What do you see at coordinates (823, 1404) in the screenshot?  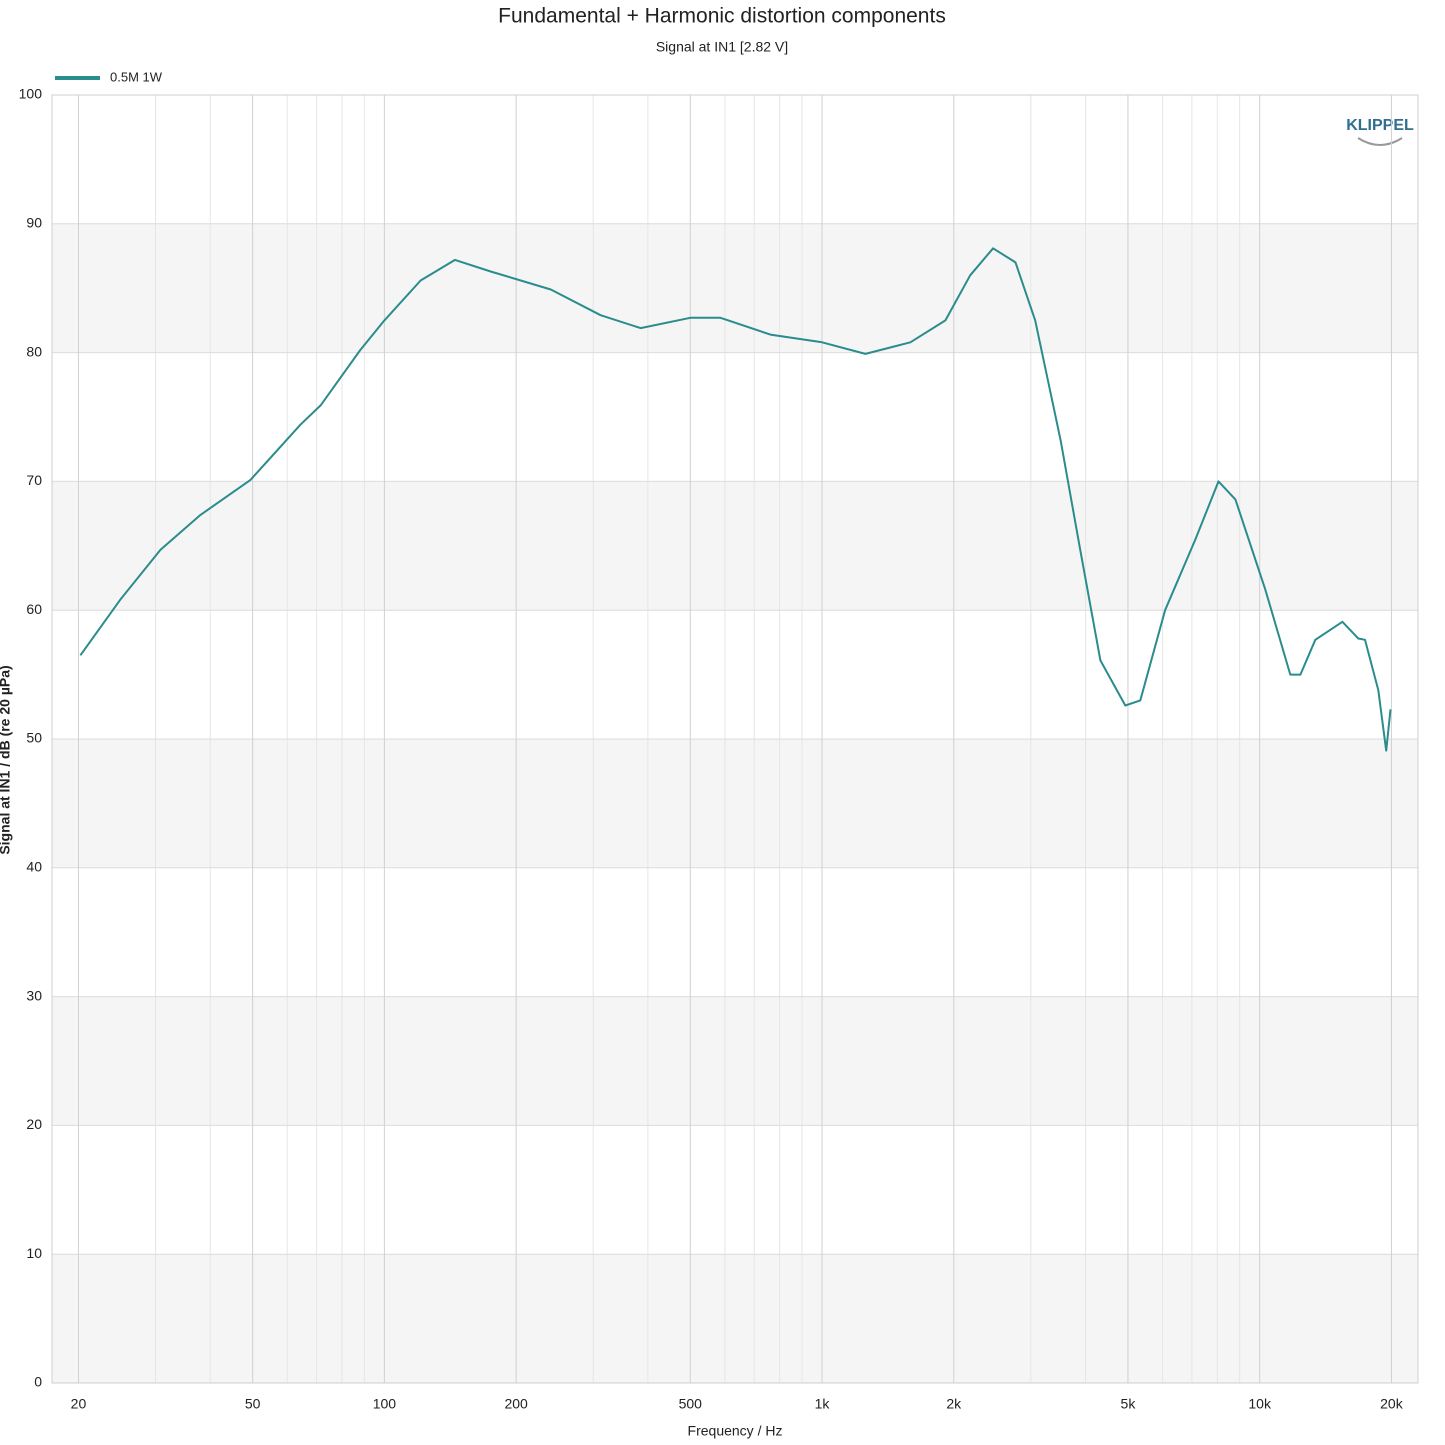 I see `x-tick-label: 1k` at bounding box center [823, 1404].